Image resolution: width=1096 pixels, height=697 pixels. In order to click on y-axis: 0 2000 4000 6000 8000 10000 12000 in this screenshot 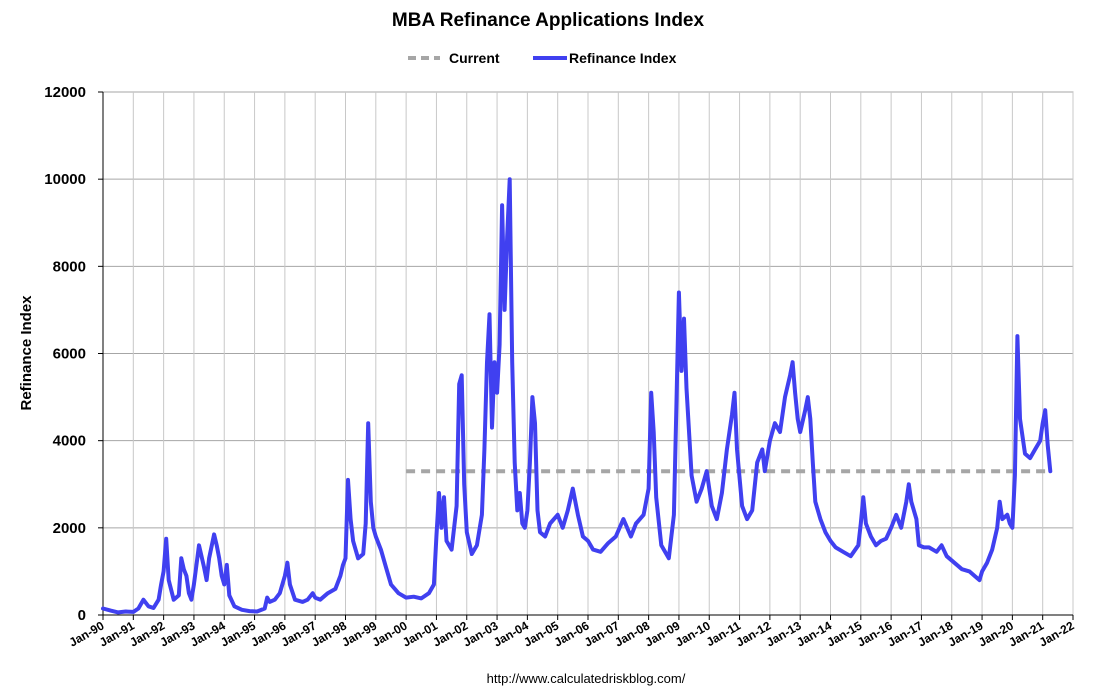, I will do `click(74, 354)`.